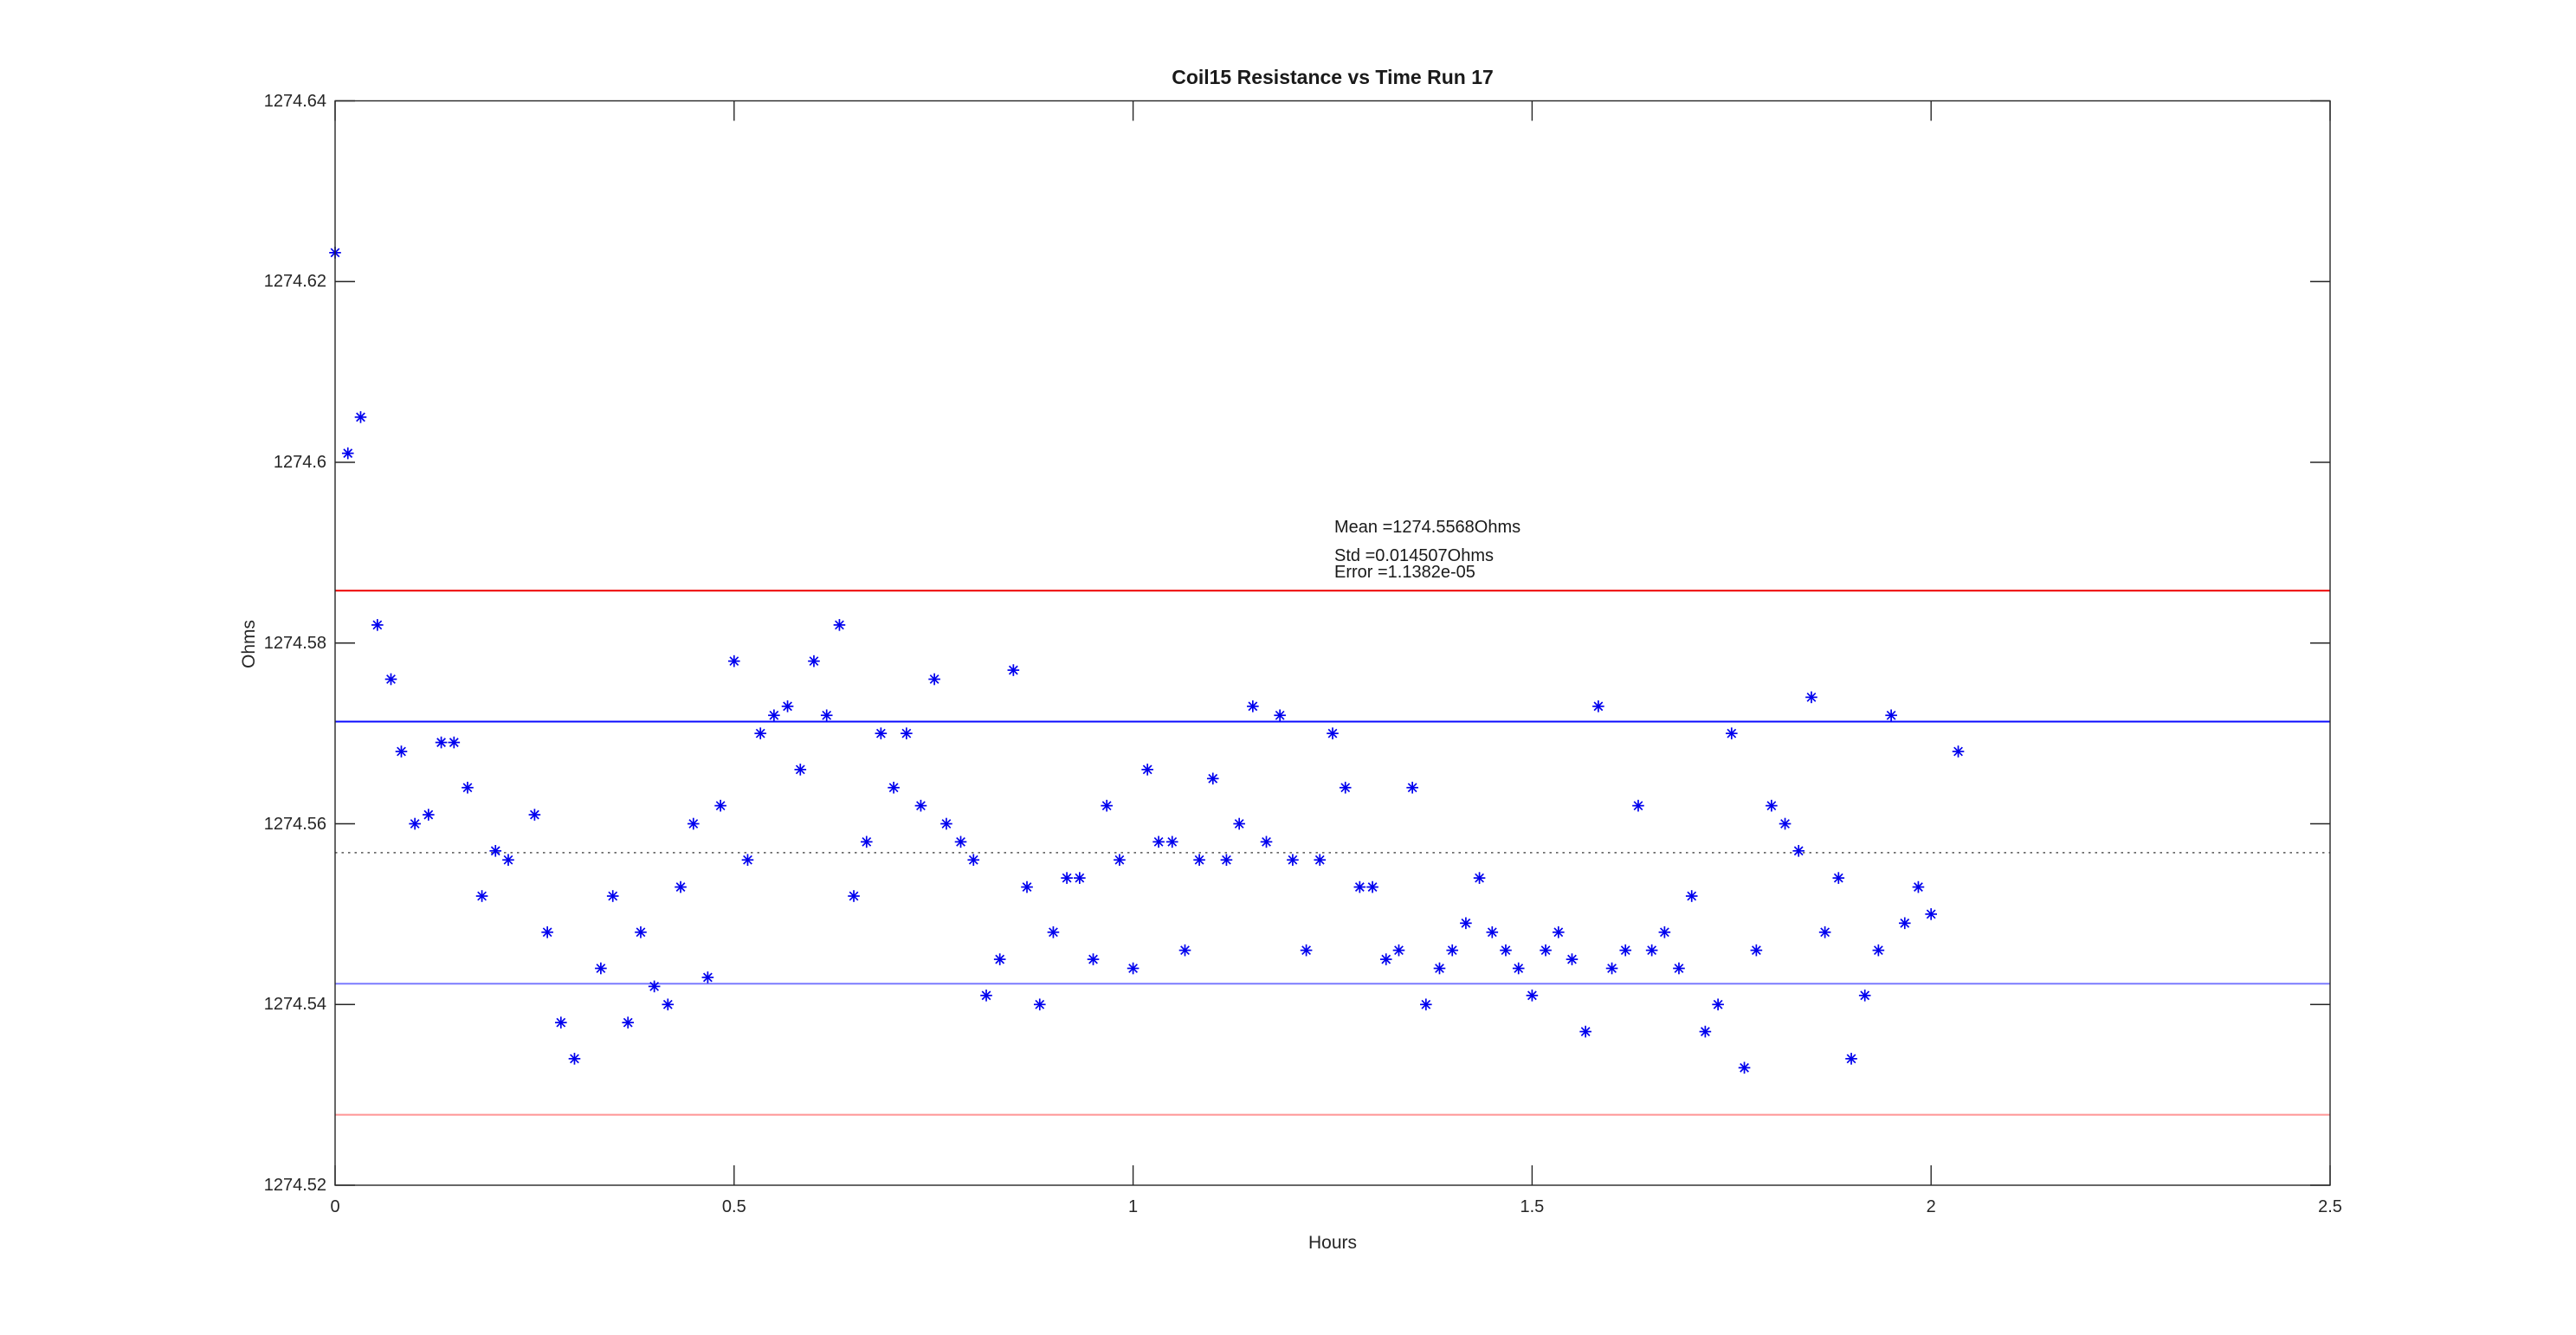 Image resolution: width=2576 pixels, height=1335 pixels. I want to click on y-tick-label: 1274.6, so click(299, 463).